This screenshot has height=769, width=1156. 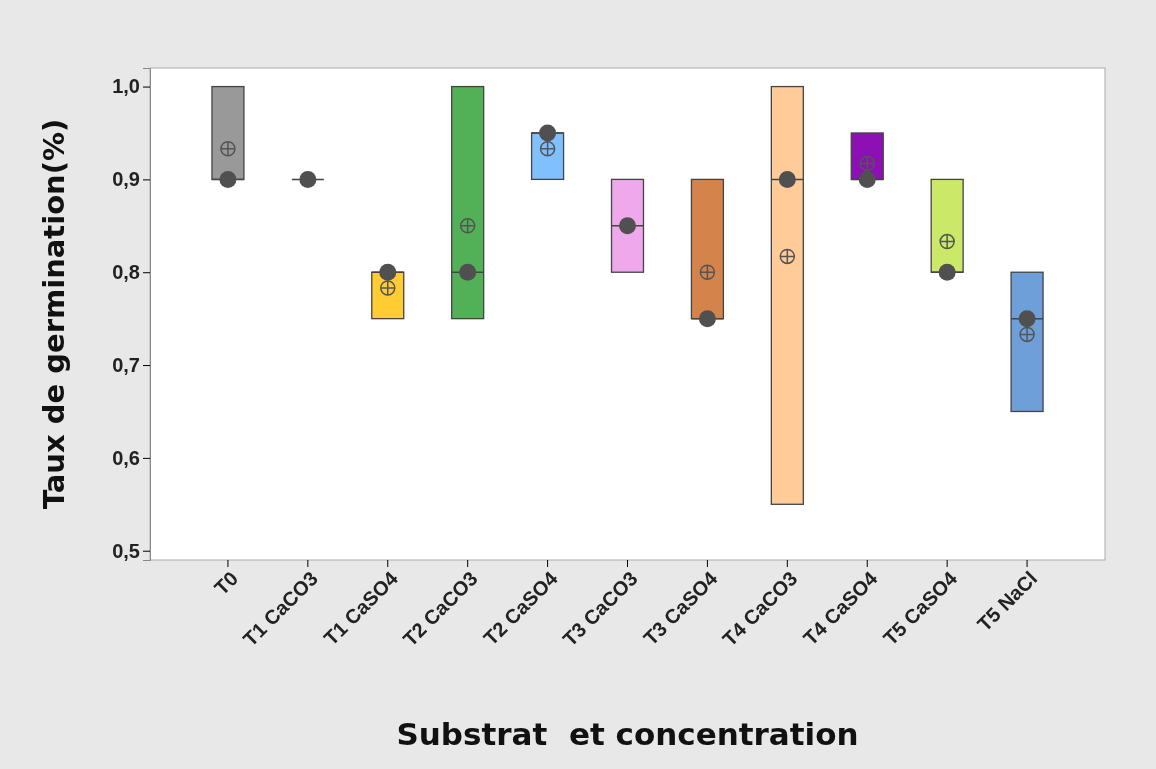 What do you see at coordinates (126, 179) in the screenshot?
I see `y-tick-label: 0,9` at bounding box center [126, 179].